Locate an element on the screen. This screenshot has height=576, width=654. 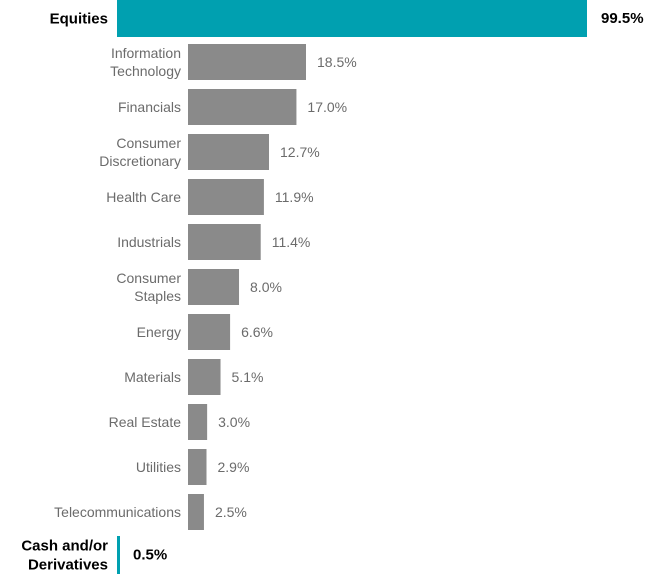
sector-value-label: 17.0% is located at coordinates (327, 107).